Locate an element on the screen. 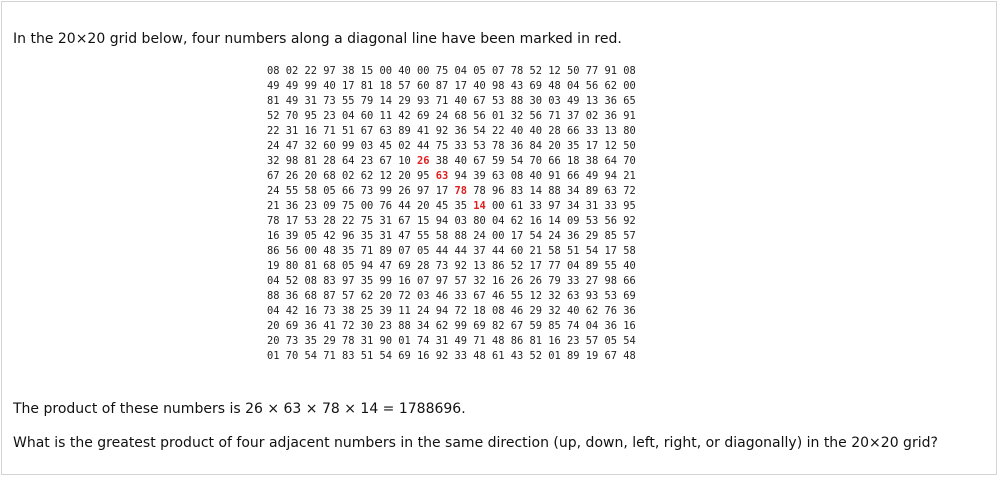 This screenshot has height=478, width=1000. grid-cell: 64 is located at coordinates (348, 161).